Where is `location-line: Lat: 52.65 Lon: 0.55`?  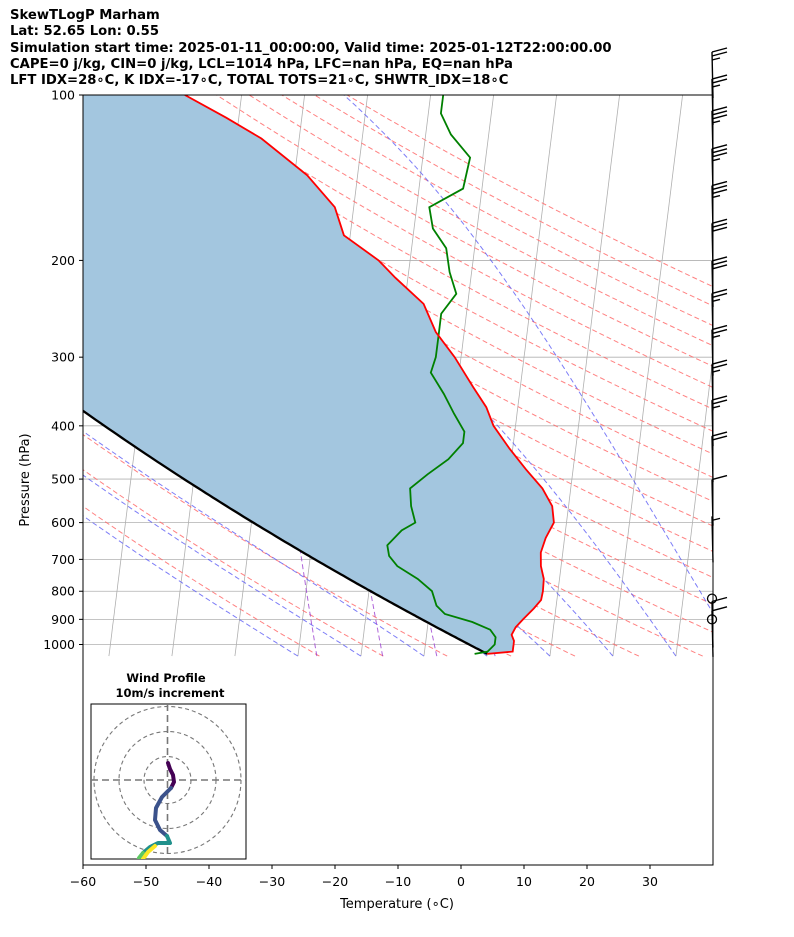
location-line: Lat: 52.65 Lon: 0.55 is located at coordinates (85, 32).